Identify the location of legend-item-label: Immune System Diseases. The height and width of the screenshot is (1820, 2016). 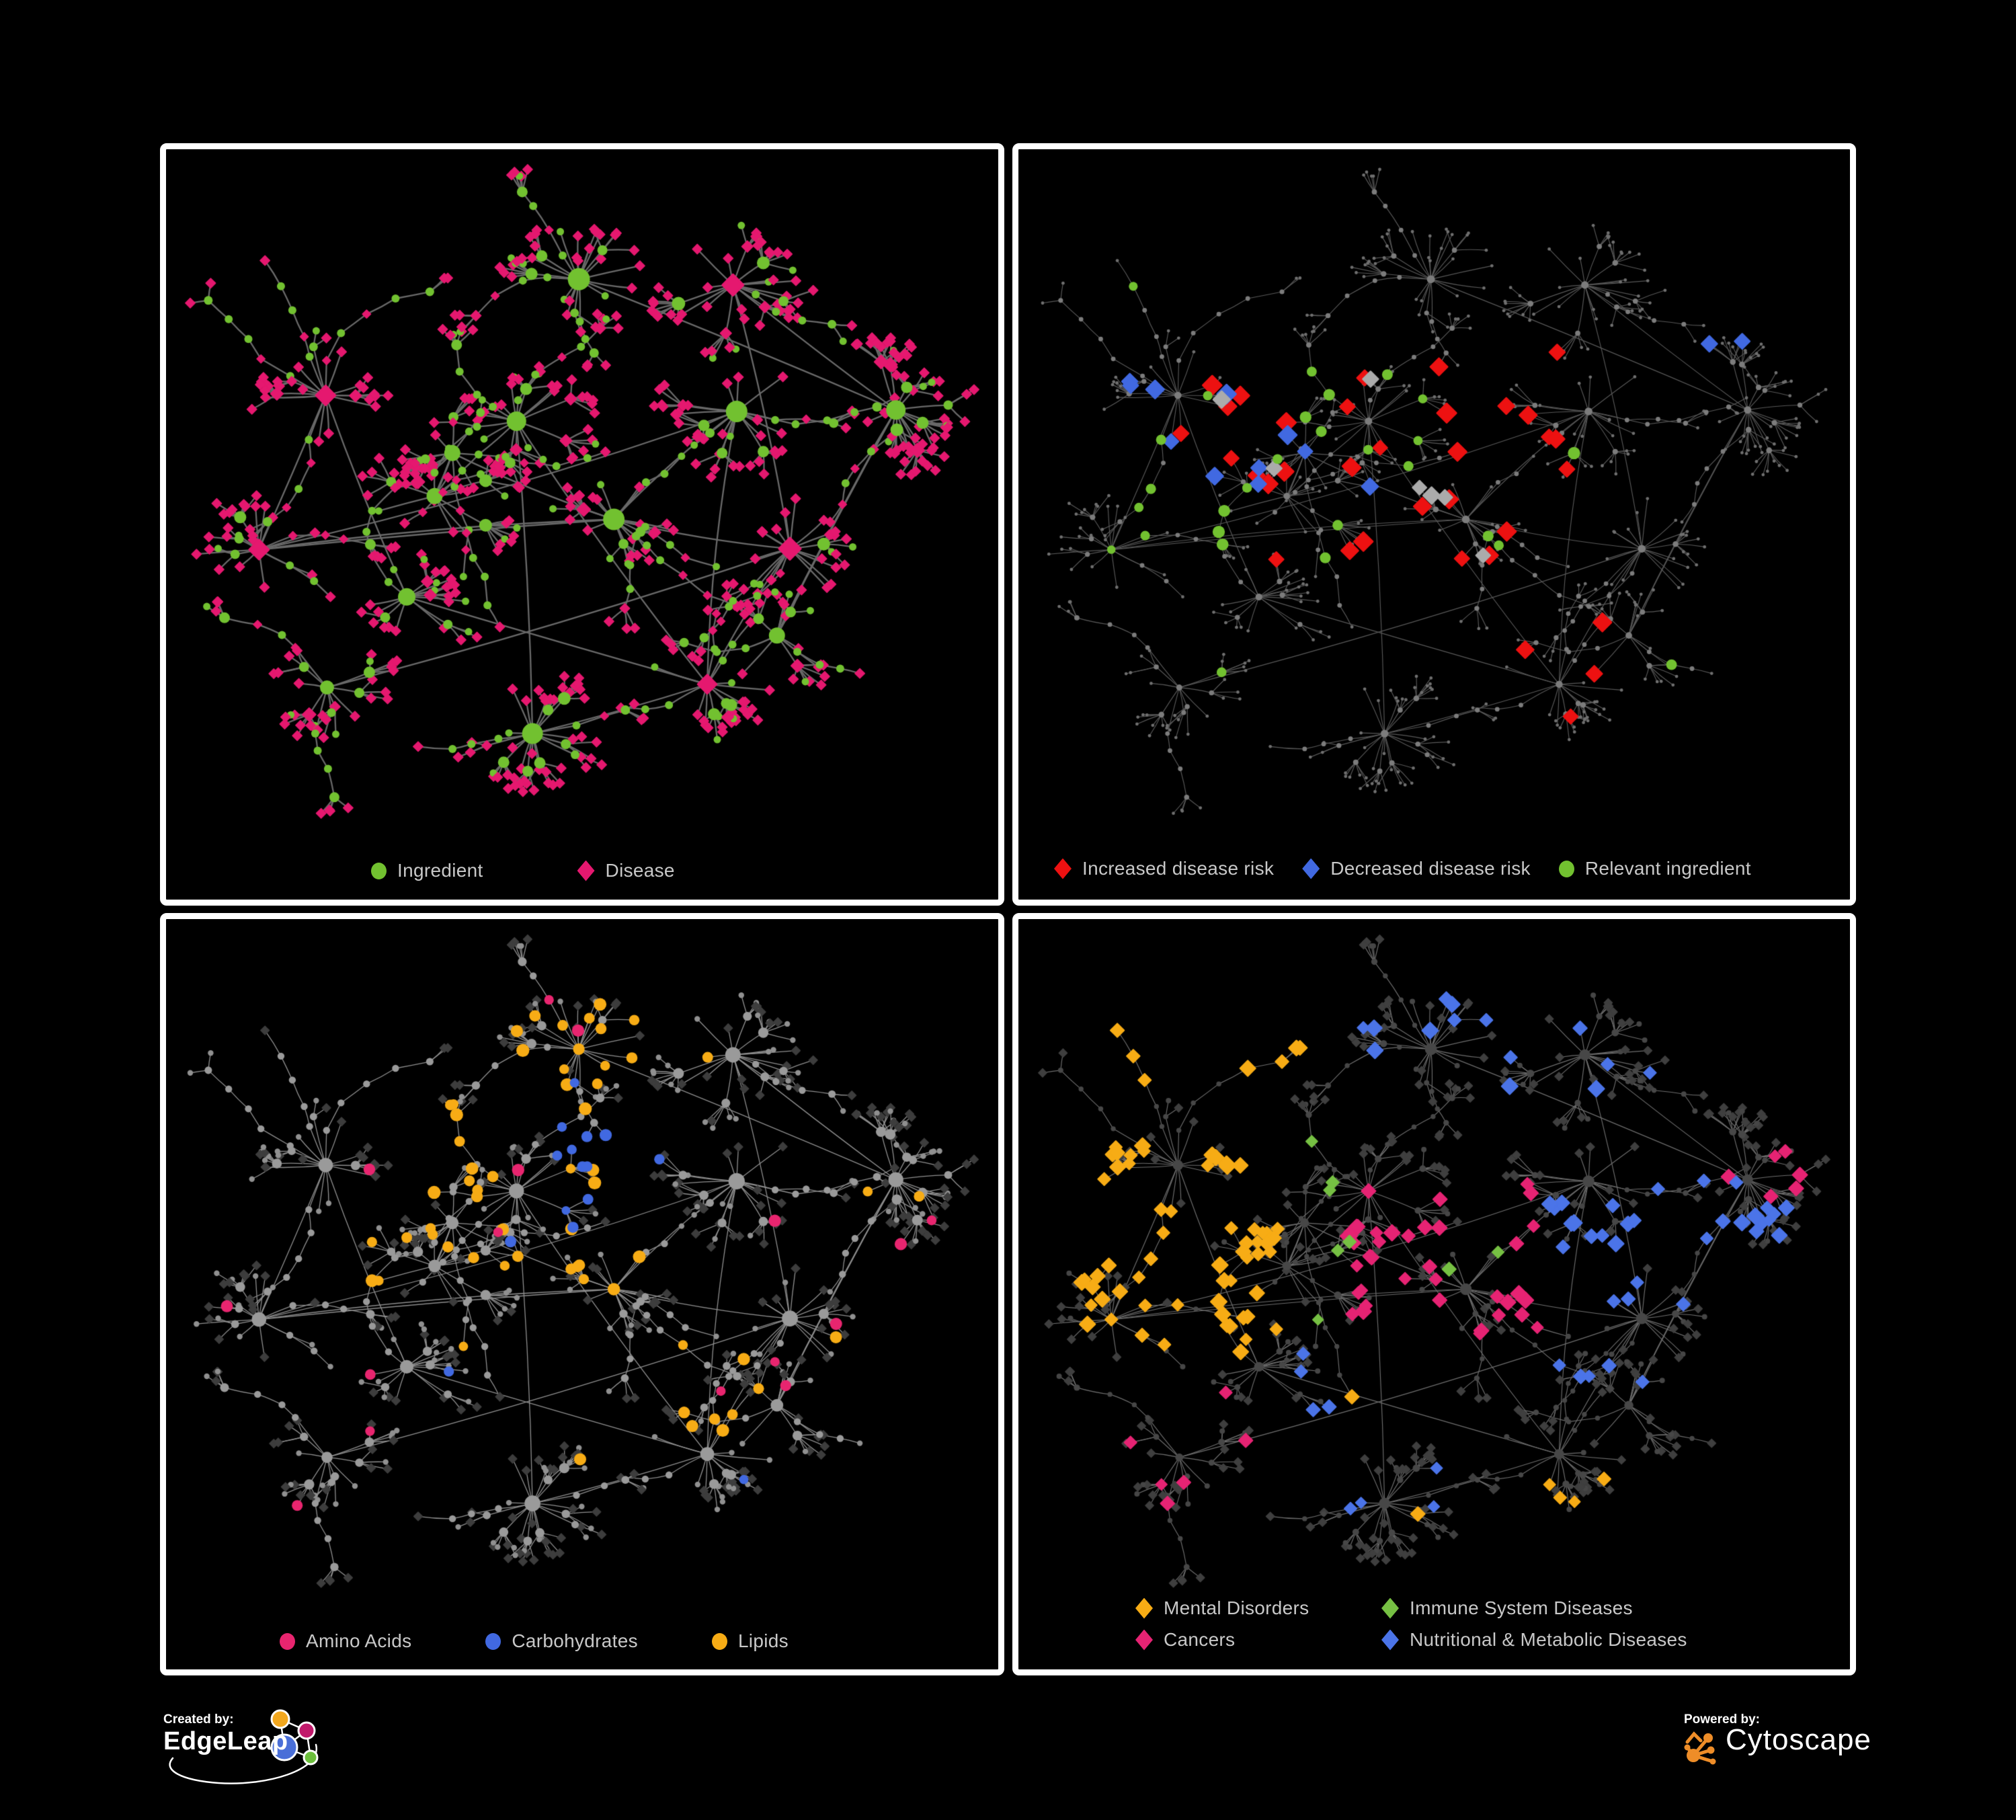
(1521, 1607).